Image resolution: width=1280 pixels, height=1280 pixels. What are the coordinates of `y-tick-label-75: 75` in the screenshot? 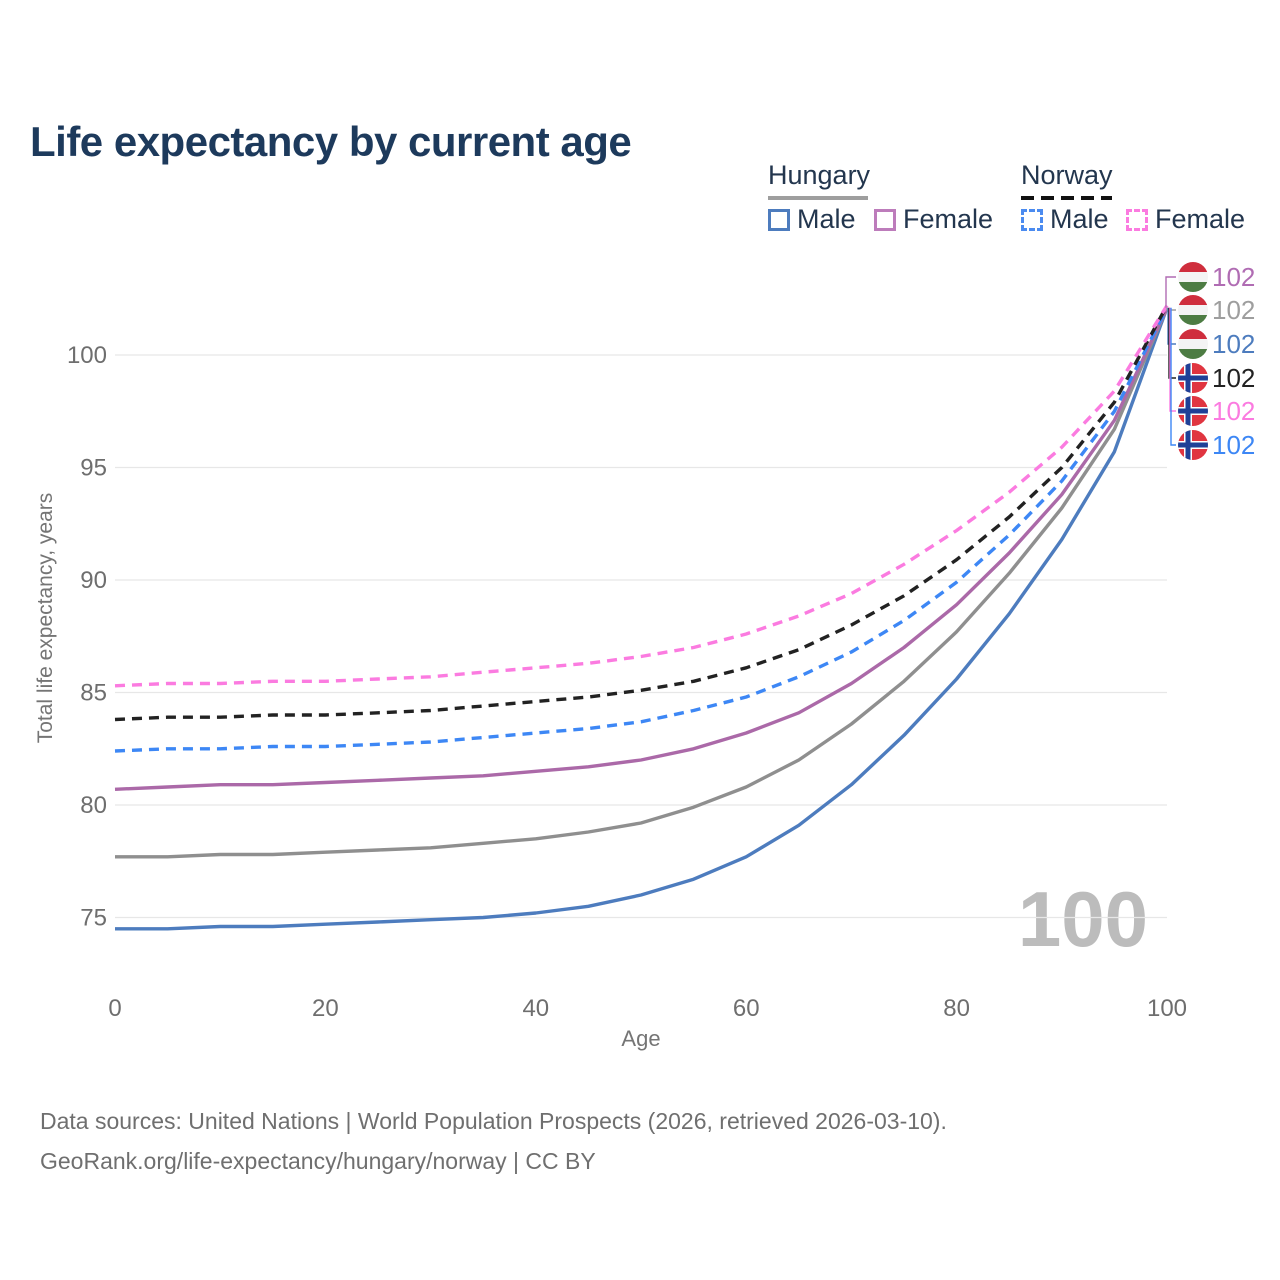 It's located at (93, 918).